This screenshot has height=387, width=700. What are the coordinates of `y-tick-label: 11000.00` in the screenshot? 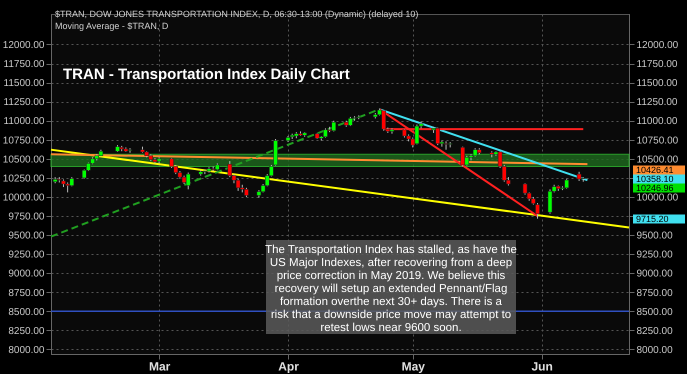 It's located at (24, 122).